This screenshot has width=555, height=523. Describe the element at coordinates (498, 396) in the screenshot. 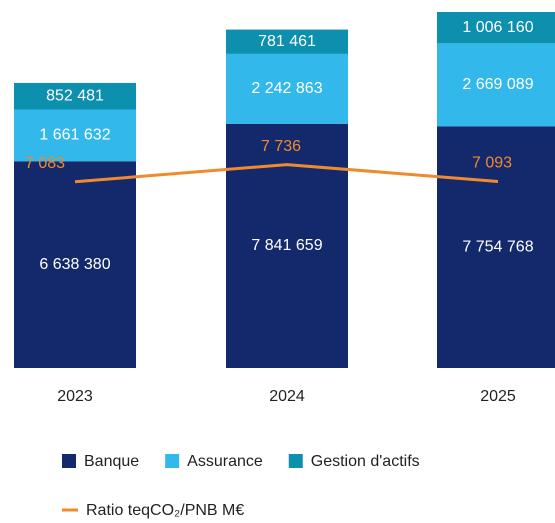

I see `x-tick-label: 2025` at that location.